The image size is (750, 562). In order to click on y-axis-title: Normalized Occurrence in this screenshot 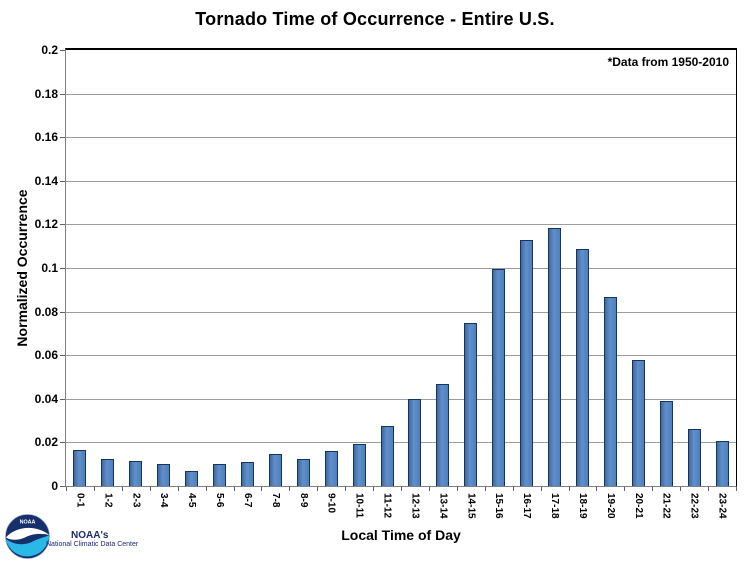, I will do `click(22, 268)`.